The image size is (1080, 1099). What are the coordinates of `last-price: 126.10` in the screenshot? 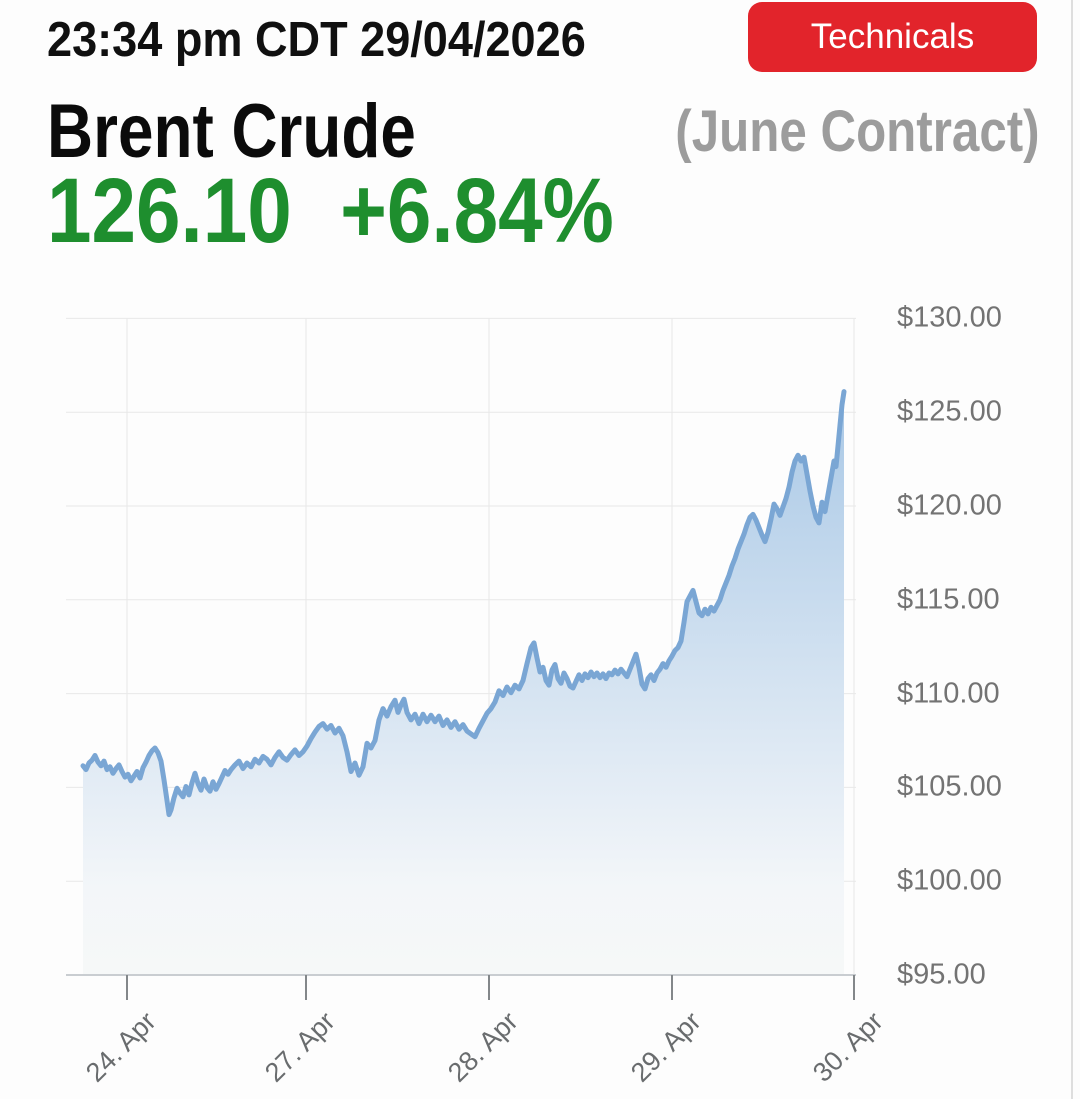 It's located at (169, 211).